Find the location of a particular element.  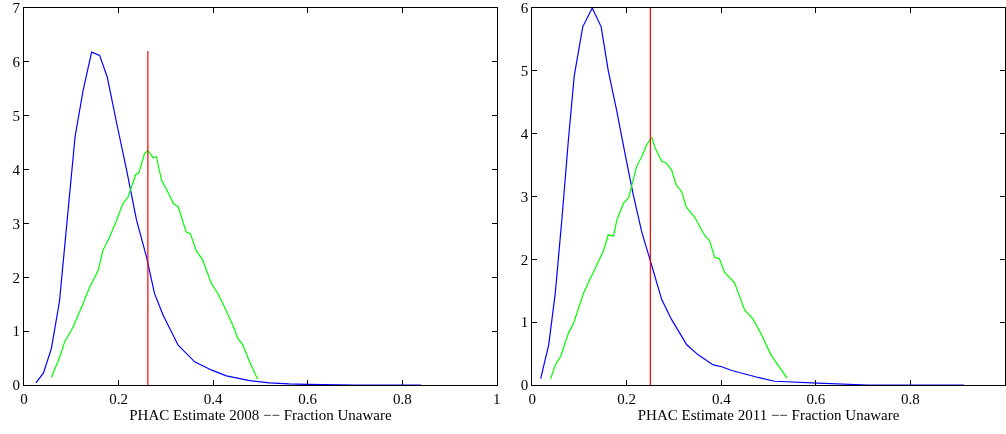

x-tick-label: 1 is located at coordinates (497, 399).